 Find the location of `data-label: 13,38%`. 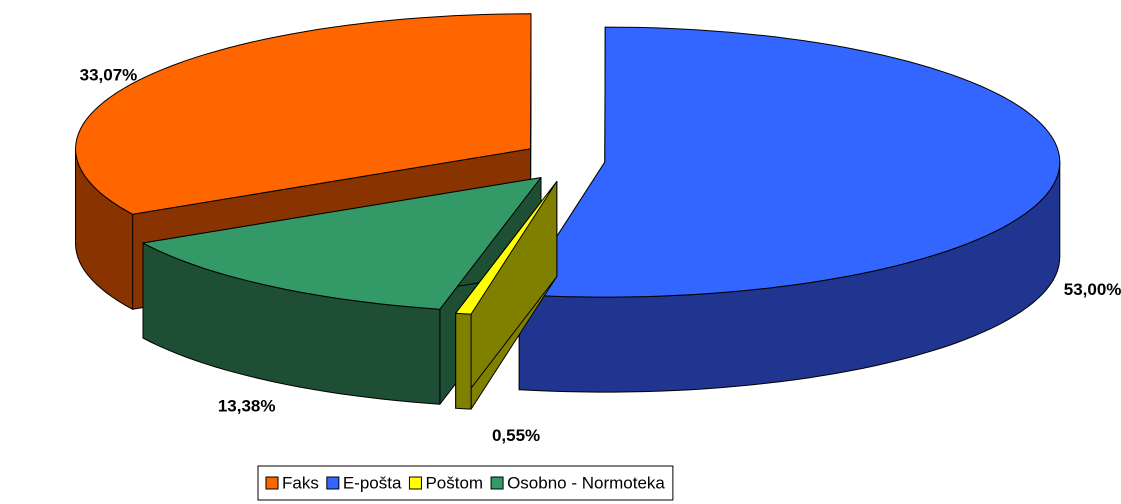

data-label: 13,38% is located at coordinates (247, 405).